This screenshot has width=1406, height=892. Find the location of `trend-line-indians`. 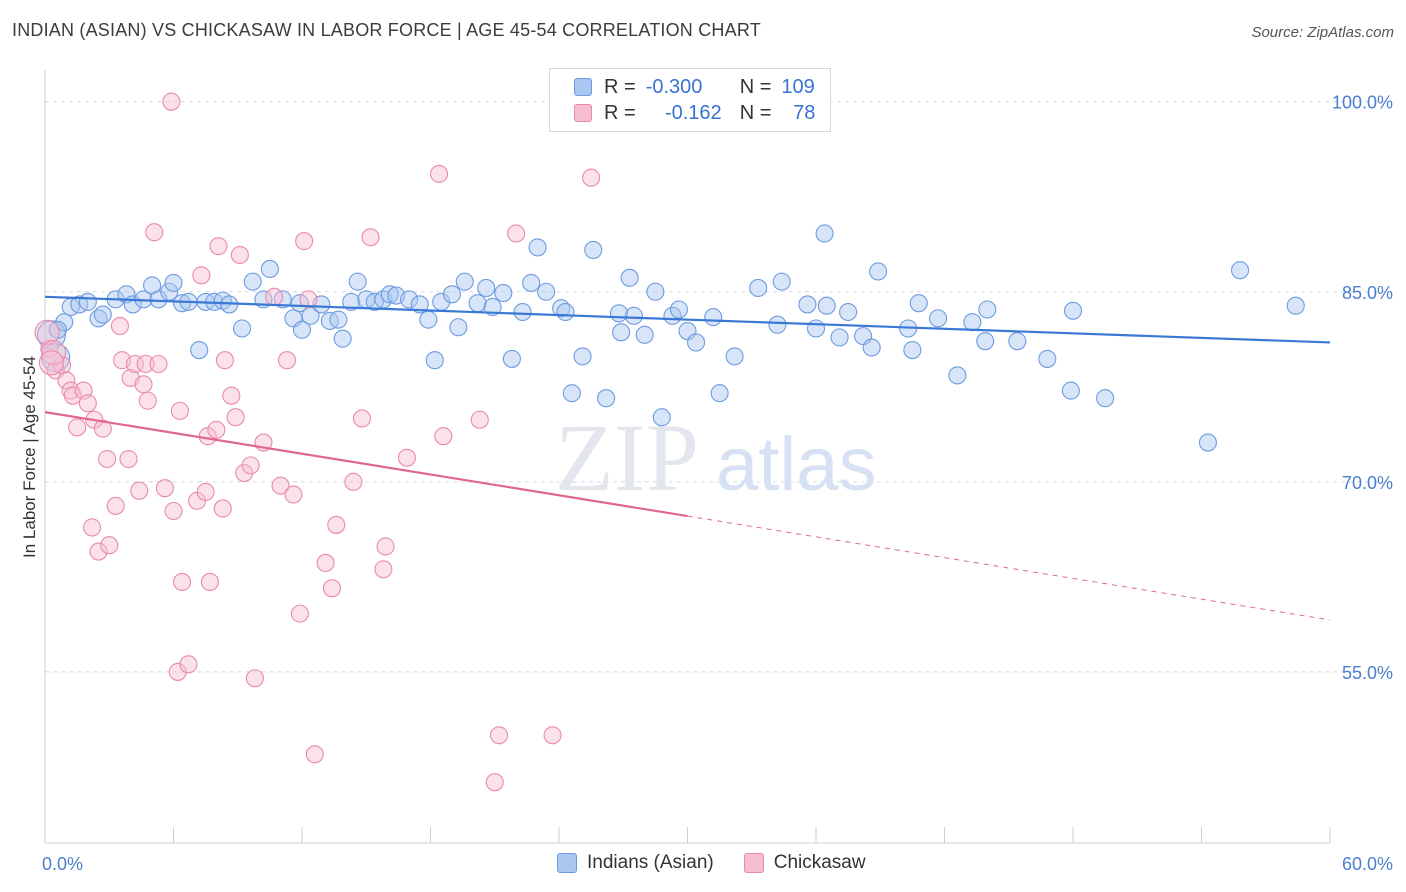

trend-line-indians is located at coordinates (687, 319).